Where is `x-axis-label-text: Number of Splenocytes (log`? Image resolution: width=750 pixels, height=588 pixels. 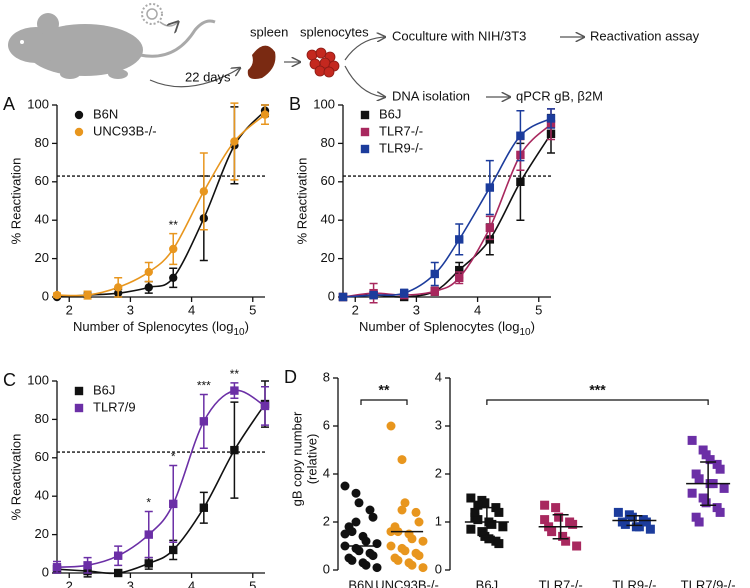
x-axis-label-text: Number of Splenocytes (log is located at coordinates (153, 326).